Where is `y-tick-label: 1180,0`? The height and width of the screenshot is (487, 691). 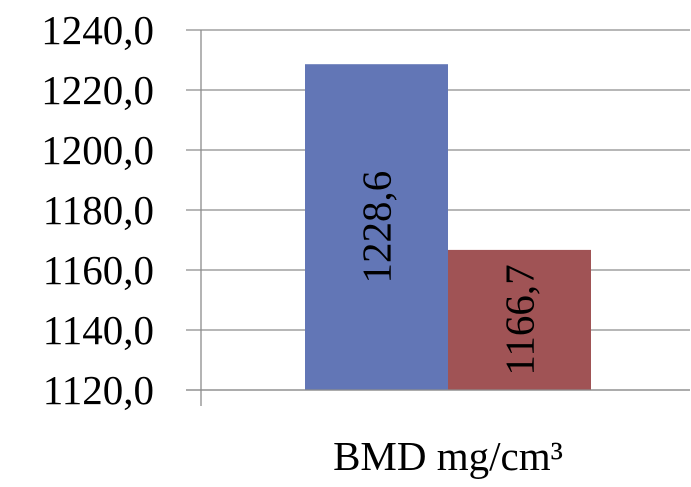
y-tick-label: 1180,0 is located at coordinates (98, 210).